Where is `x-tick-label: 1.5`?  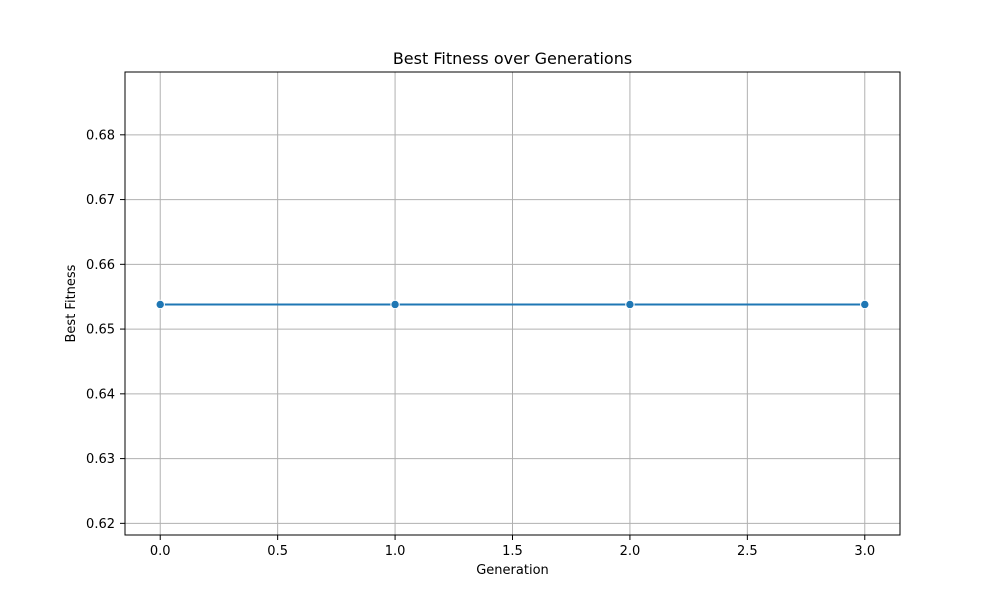 x-tick-label: 1.5 is located at coordinates (512, 551).